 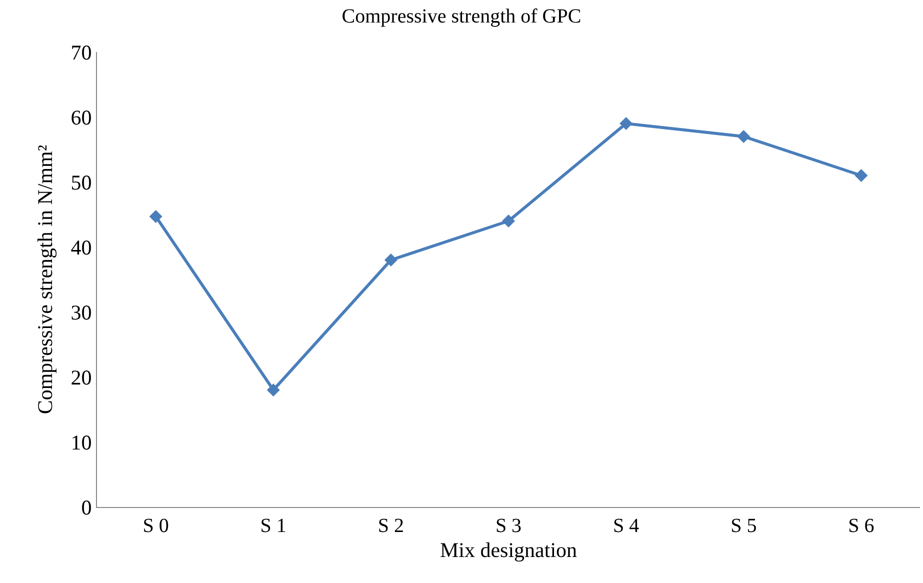 I want to click on x-tick-label: S 1, so click(x=273, y=526).